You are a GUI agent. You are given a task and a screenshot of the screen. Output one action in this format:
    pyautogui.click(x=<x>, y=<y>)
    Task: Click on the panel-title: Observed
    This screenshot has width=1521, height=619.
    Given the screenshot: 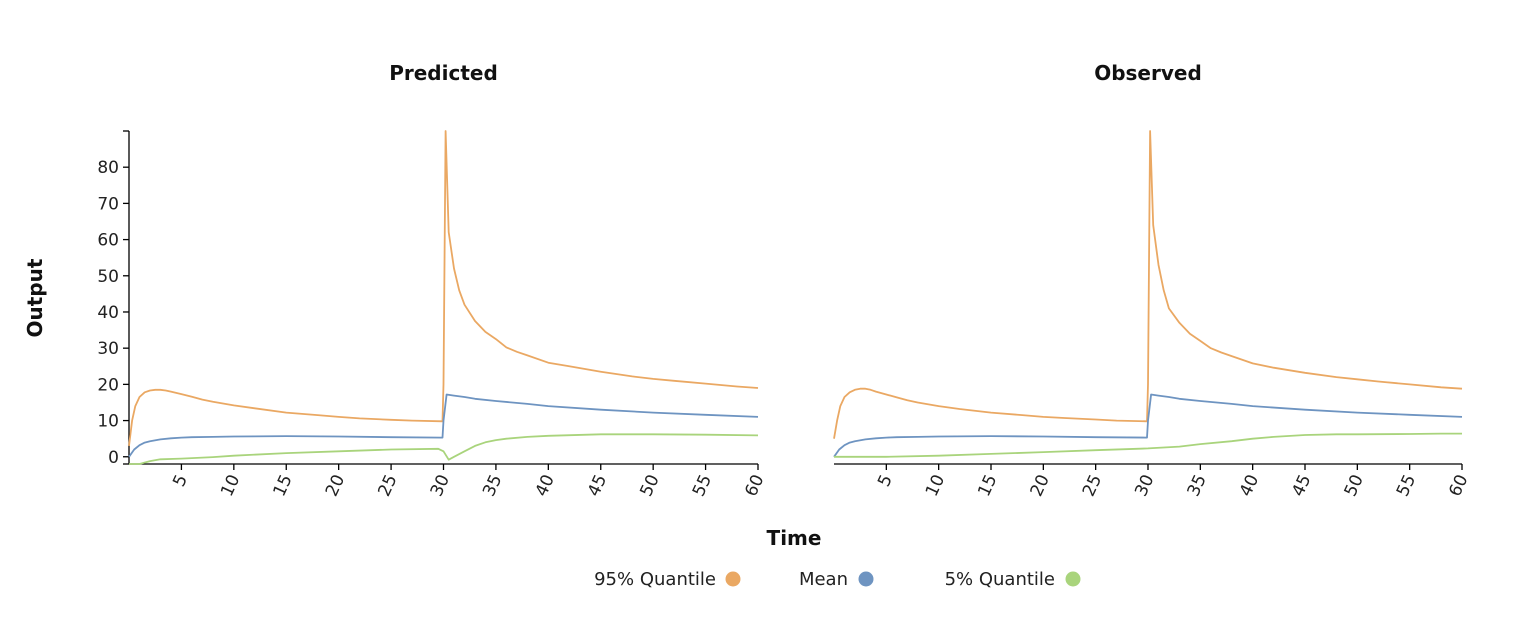 What is the action you would take?
    pyautogui.click(x=1148, y=73)
    